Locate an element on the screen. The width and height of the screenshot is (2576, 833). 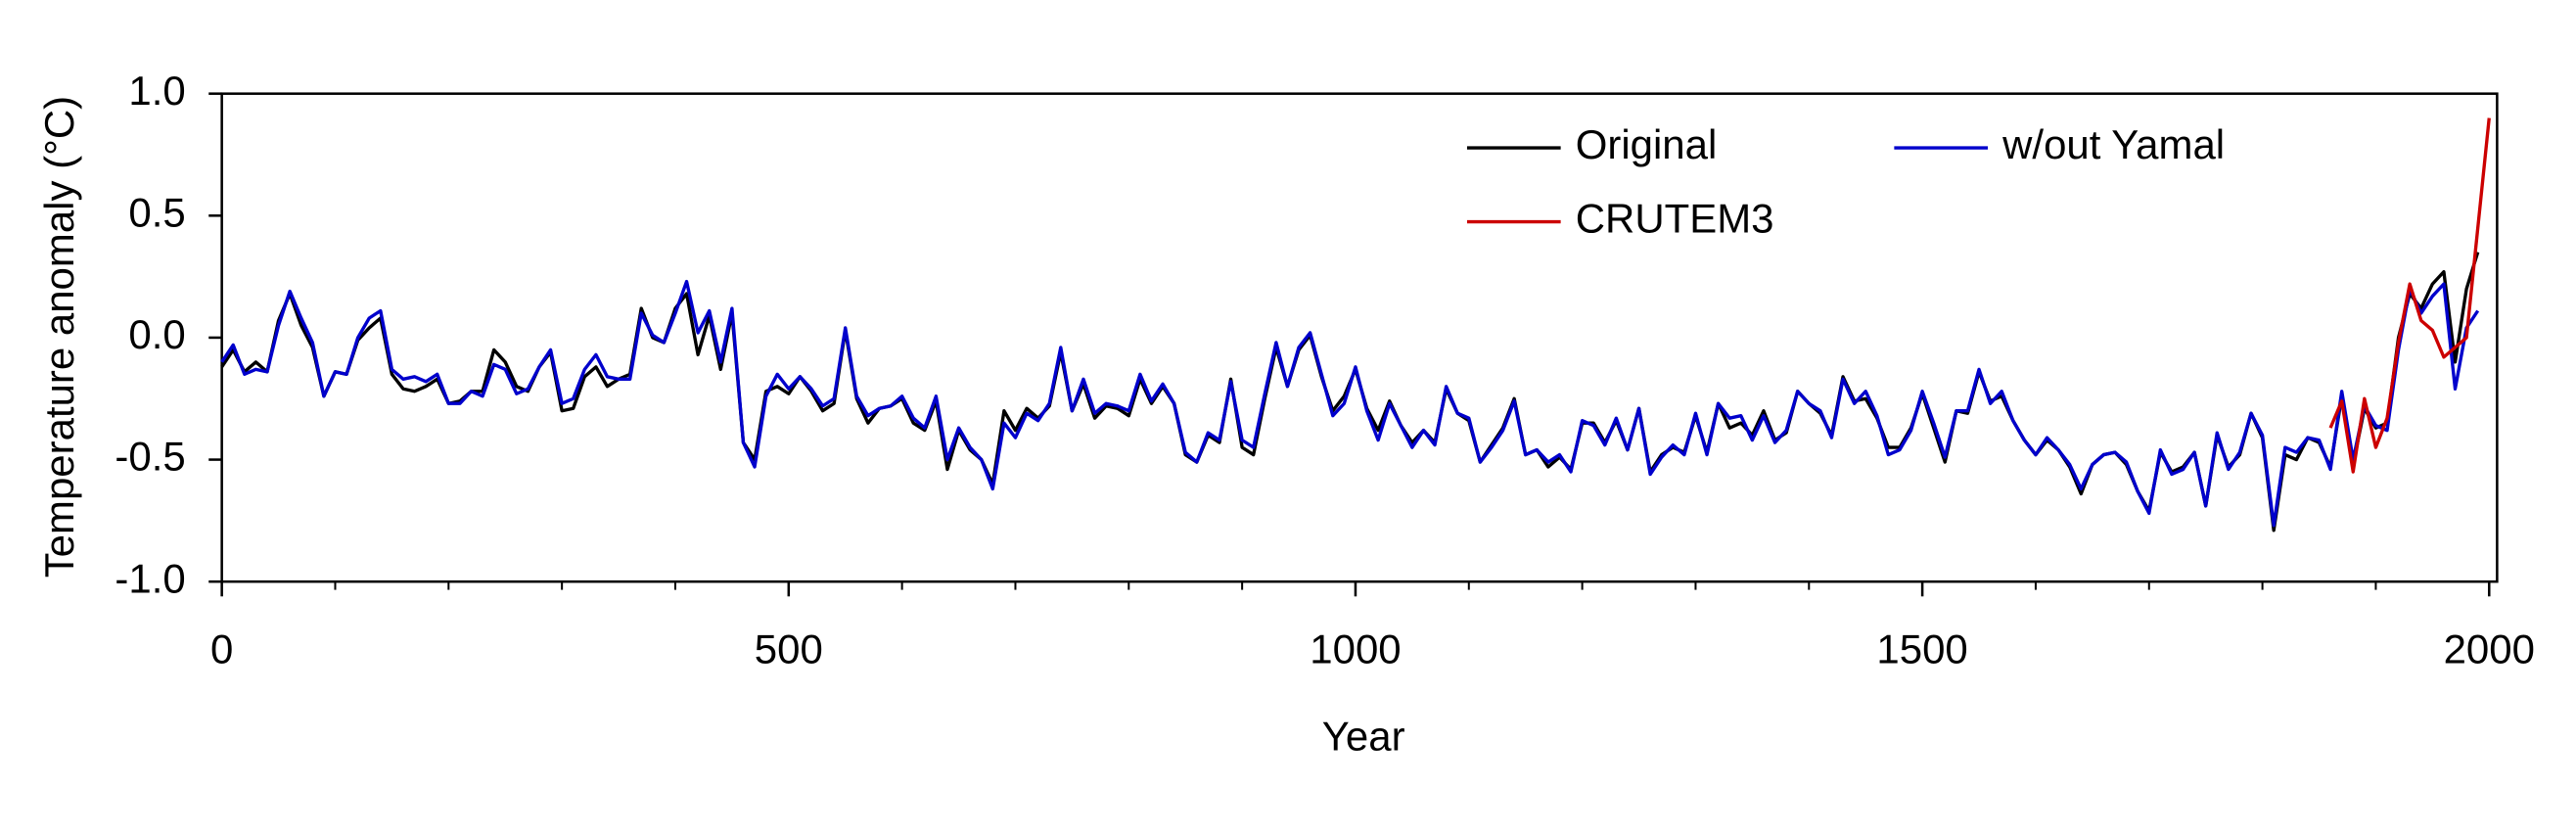
legend-label: Original is located at coordinates (1647, 144).